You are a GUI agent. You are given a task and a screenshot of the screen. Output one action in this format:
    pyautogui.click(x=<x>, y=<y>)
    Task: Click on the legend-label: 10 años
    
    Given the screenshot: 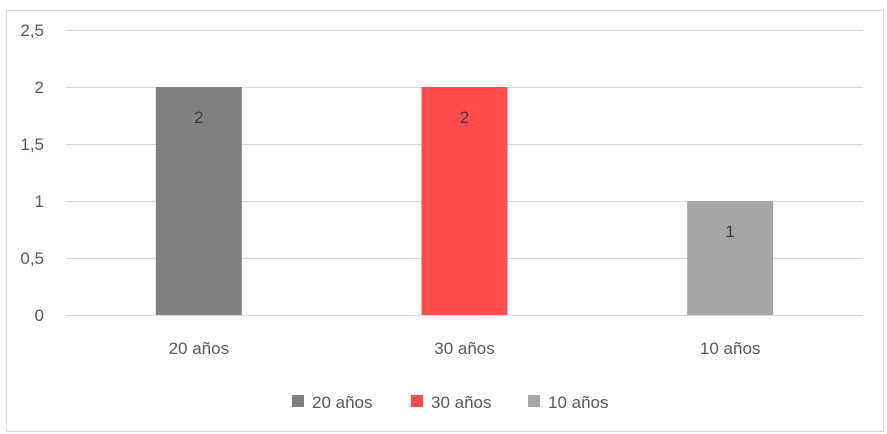 What is the action you would take?
    pyautogui.click(x=578, y=402)
    